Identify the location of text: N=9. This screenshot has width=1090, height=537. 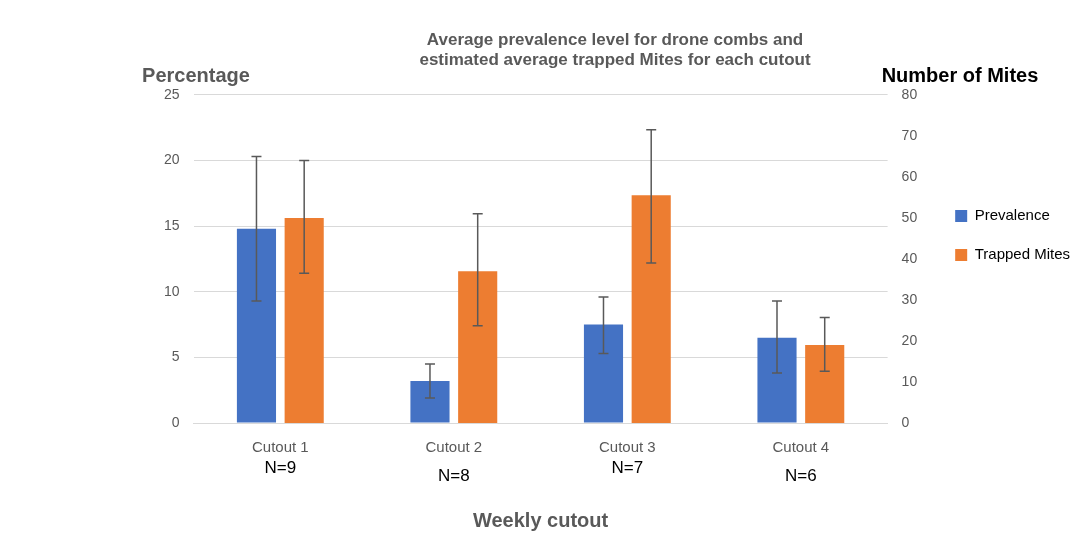
(280, 467).